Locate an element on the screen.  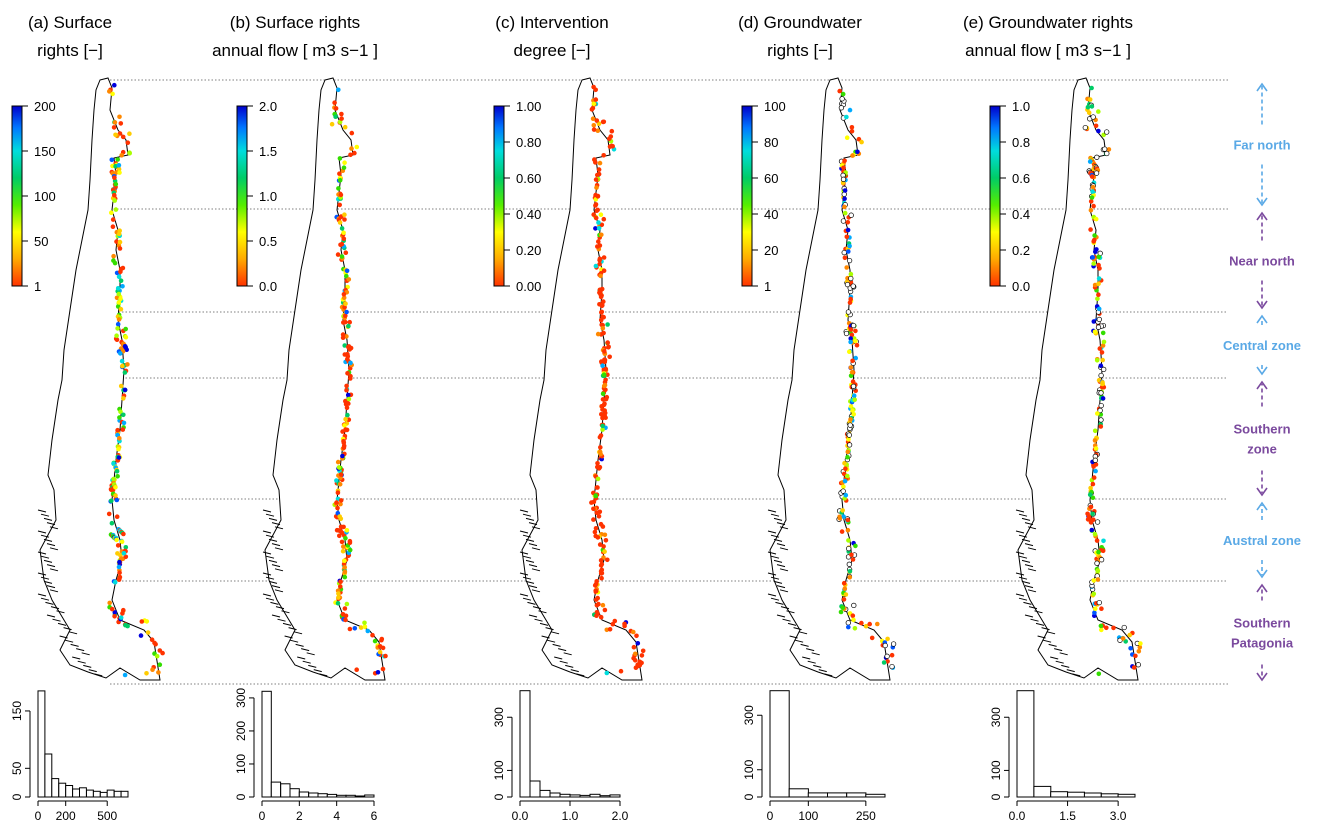
y-tick-label: 200 is located at coordinates (241, 731).